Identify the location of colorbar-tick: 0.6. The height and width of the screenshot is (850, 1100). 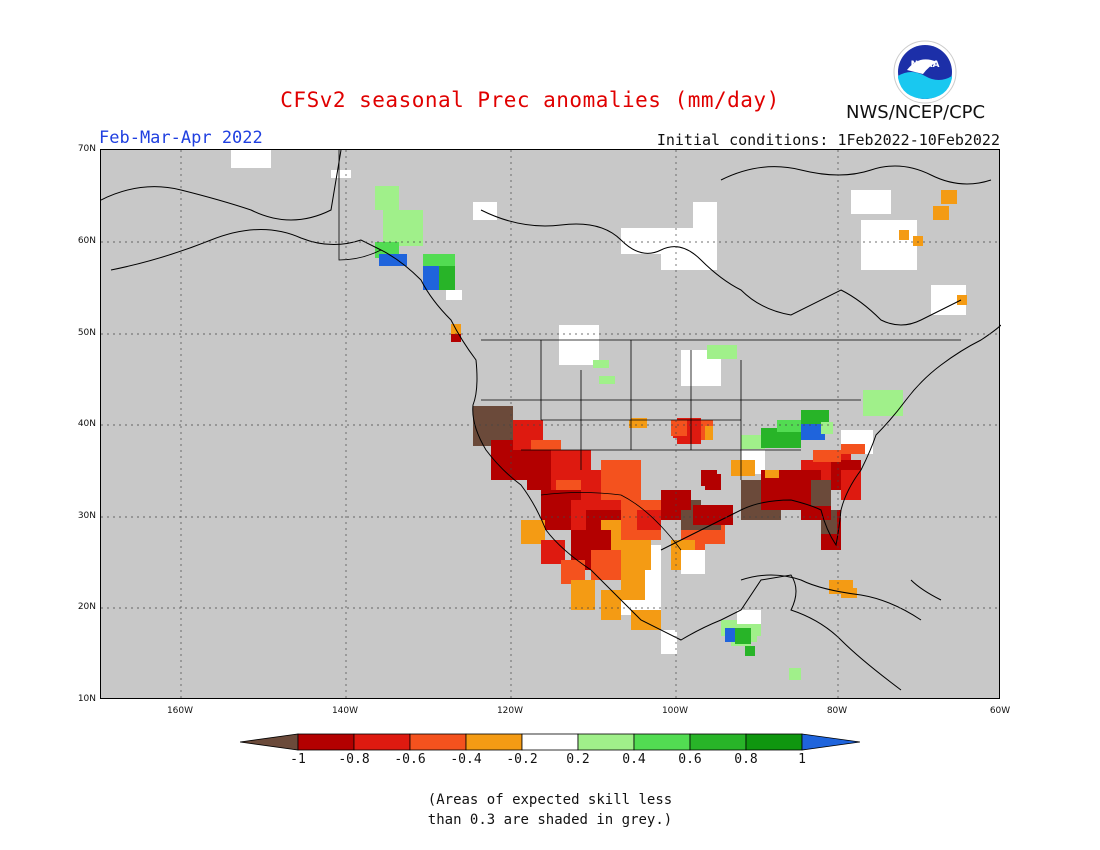
(690, 759).